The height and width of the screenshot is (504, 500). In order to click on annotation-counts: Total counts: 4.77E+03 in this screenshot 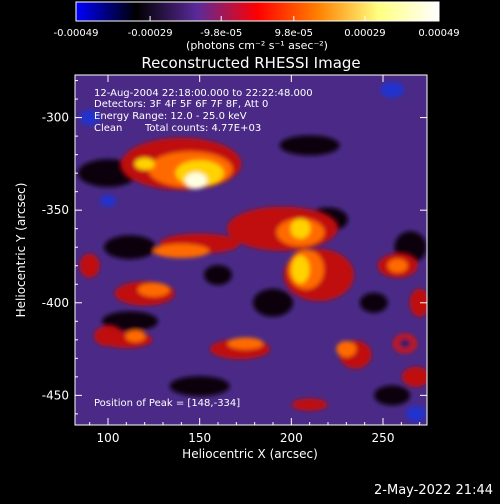, I will do `click(202, 128)`.